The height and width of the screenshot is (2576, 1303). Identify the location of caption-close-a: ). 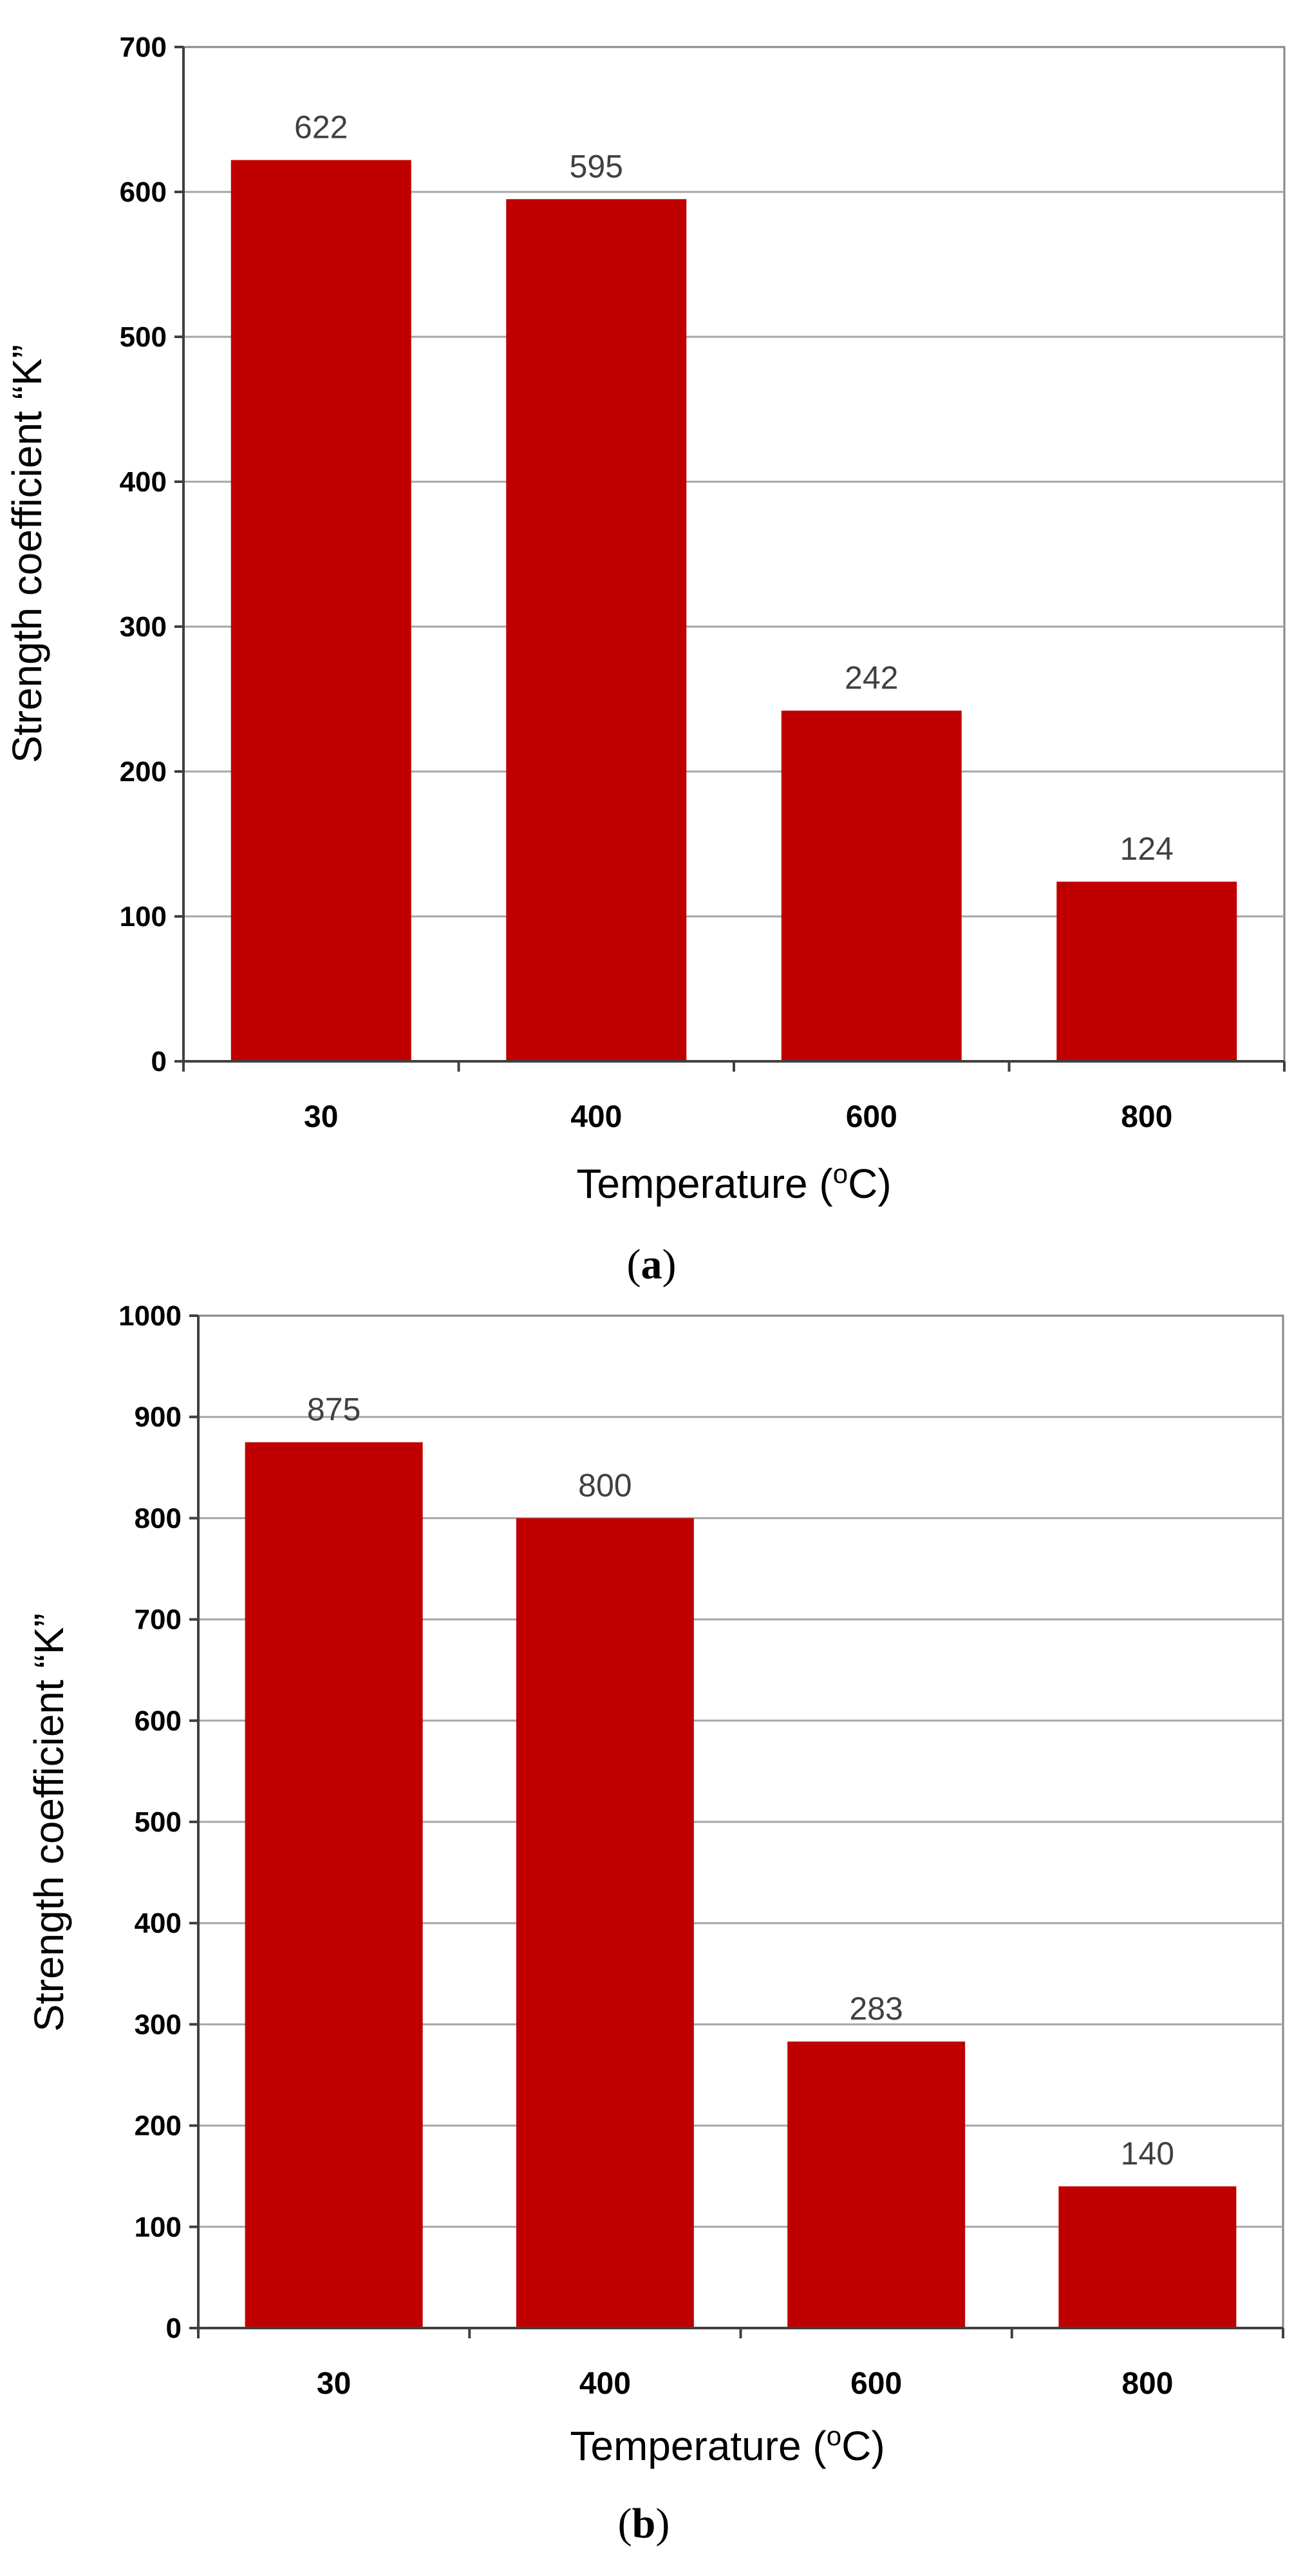
(669, 1264).